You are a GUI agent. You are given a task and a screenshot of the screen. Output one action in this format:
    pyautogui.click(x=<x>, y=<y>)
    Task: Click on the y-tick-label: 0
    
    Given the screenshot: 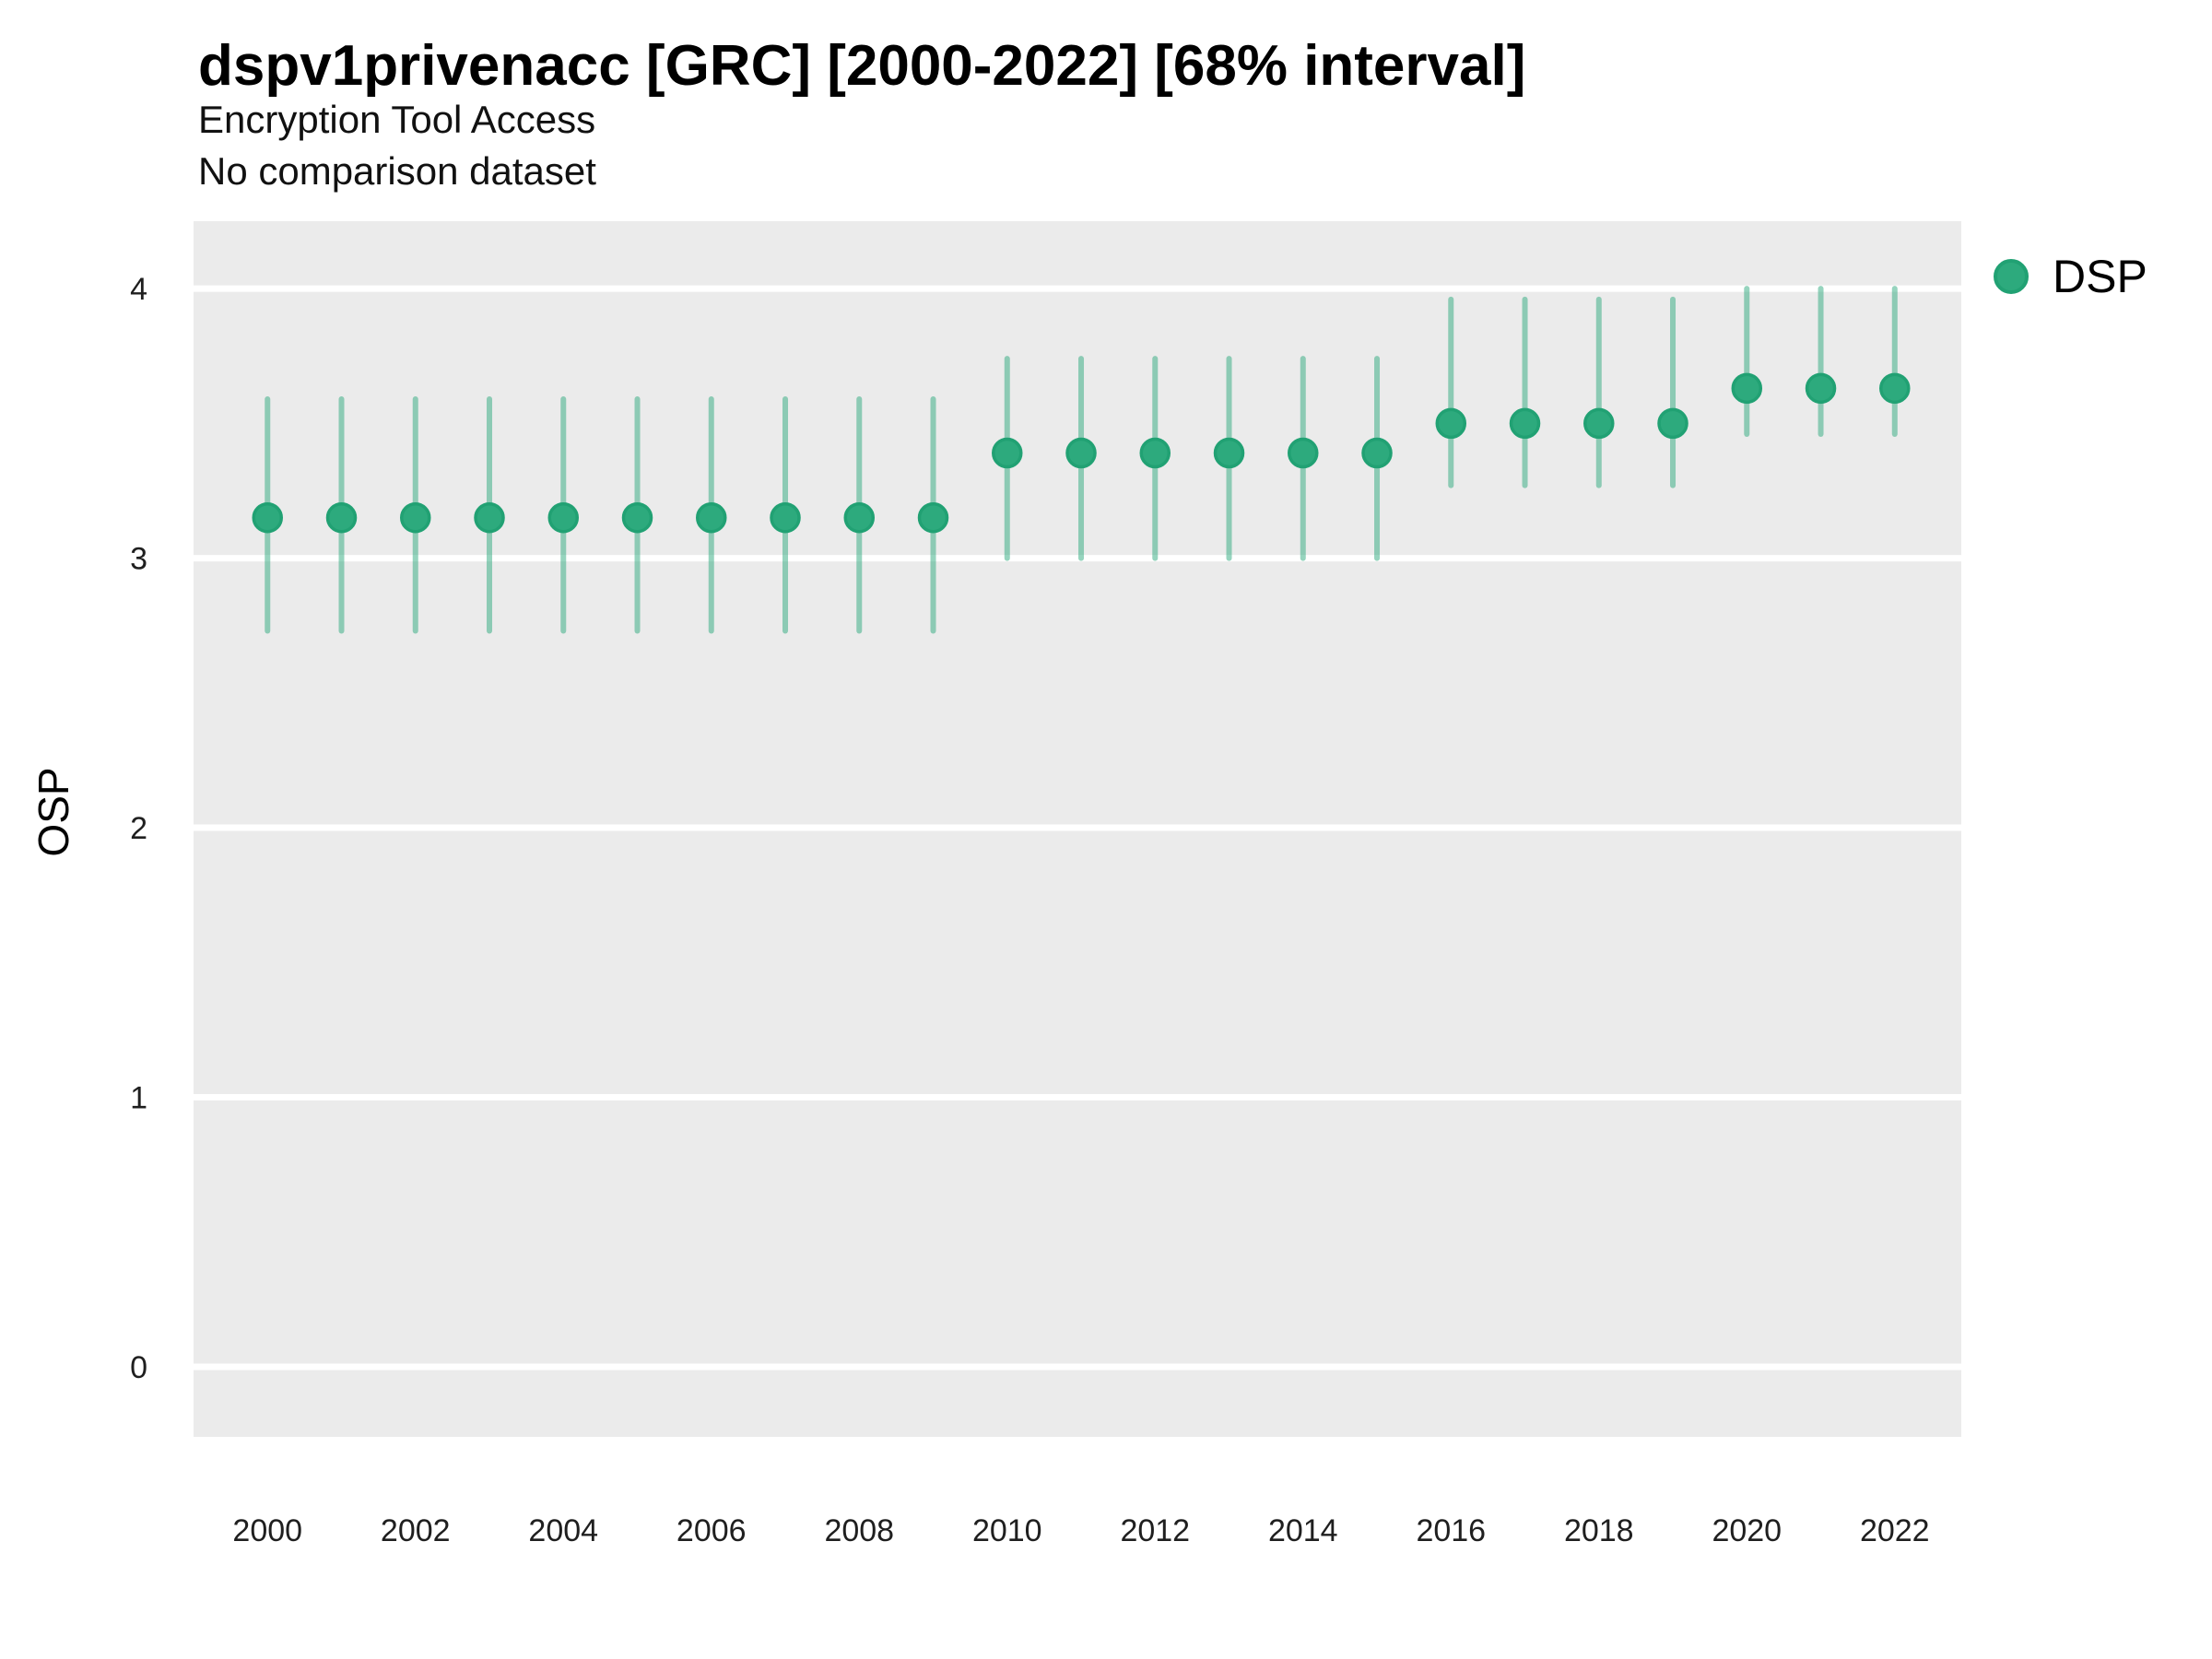 What is the action you would take?
    pyautogui.click(x=138, y=1367)
    